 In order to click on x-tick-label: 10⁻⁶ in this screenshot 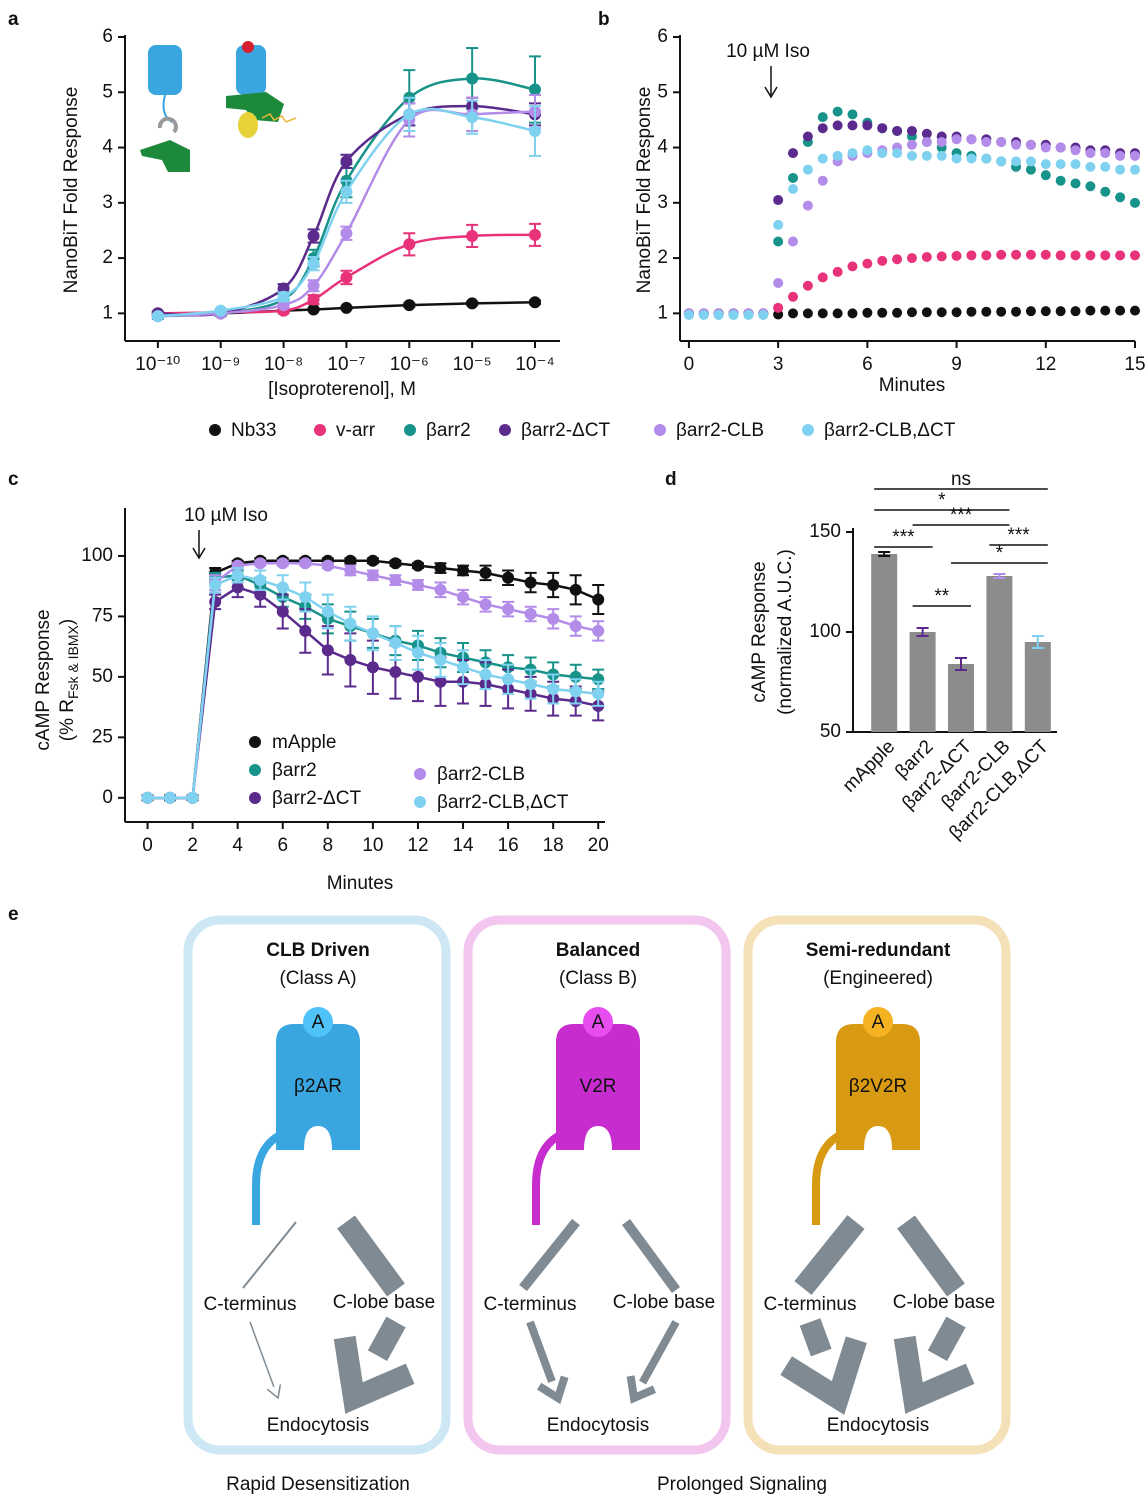, I will do `click(409, 364)`.